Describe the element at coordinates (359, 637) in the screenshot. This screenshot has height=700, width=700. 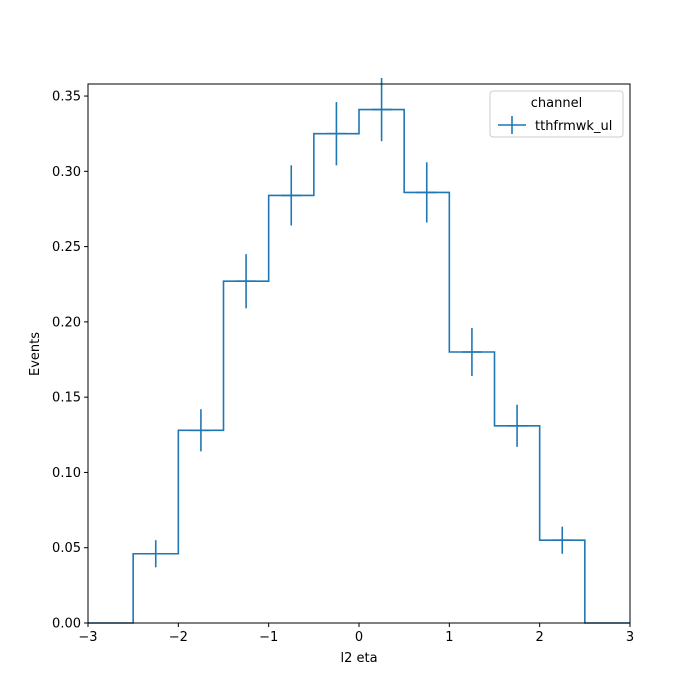
I see `x-tick-label: 0` at that location.